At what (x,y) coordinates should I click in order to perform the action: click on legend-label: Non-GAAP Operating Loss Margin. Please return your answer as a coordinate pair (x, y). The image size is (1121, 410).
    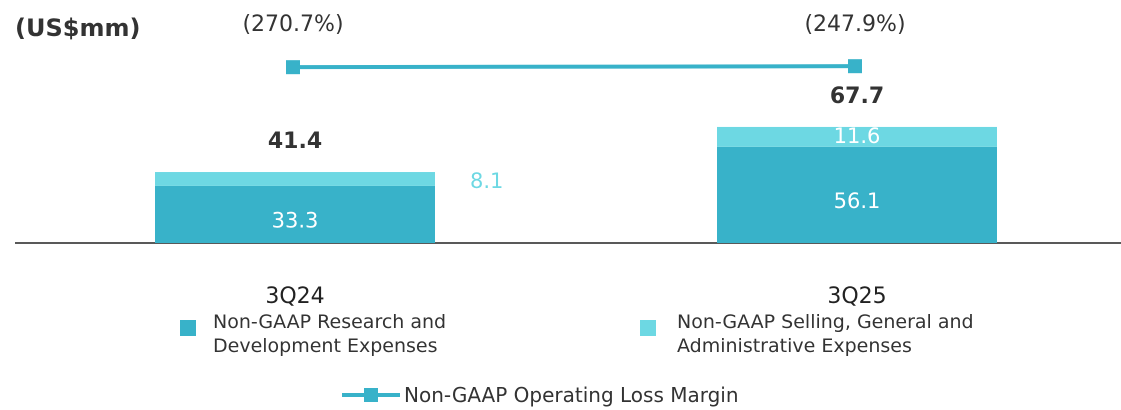
    Looking at the image, I should click on (571, 395).